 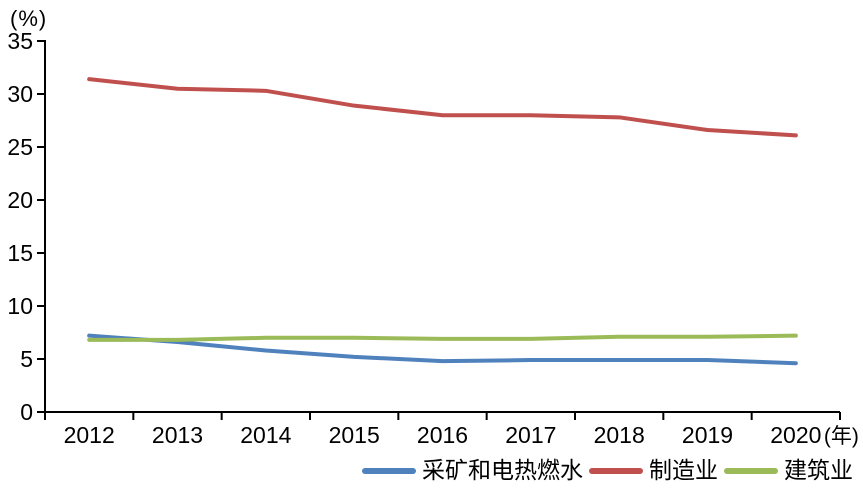 What do you see at coordinates (89, 435) in the screenshot?
I see `x-tick-label: 2012` at bounding box center [89, 435].